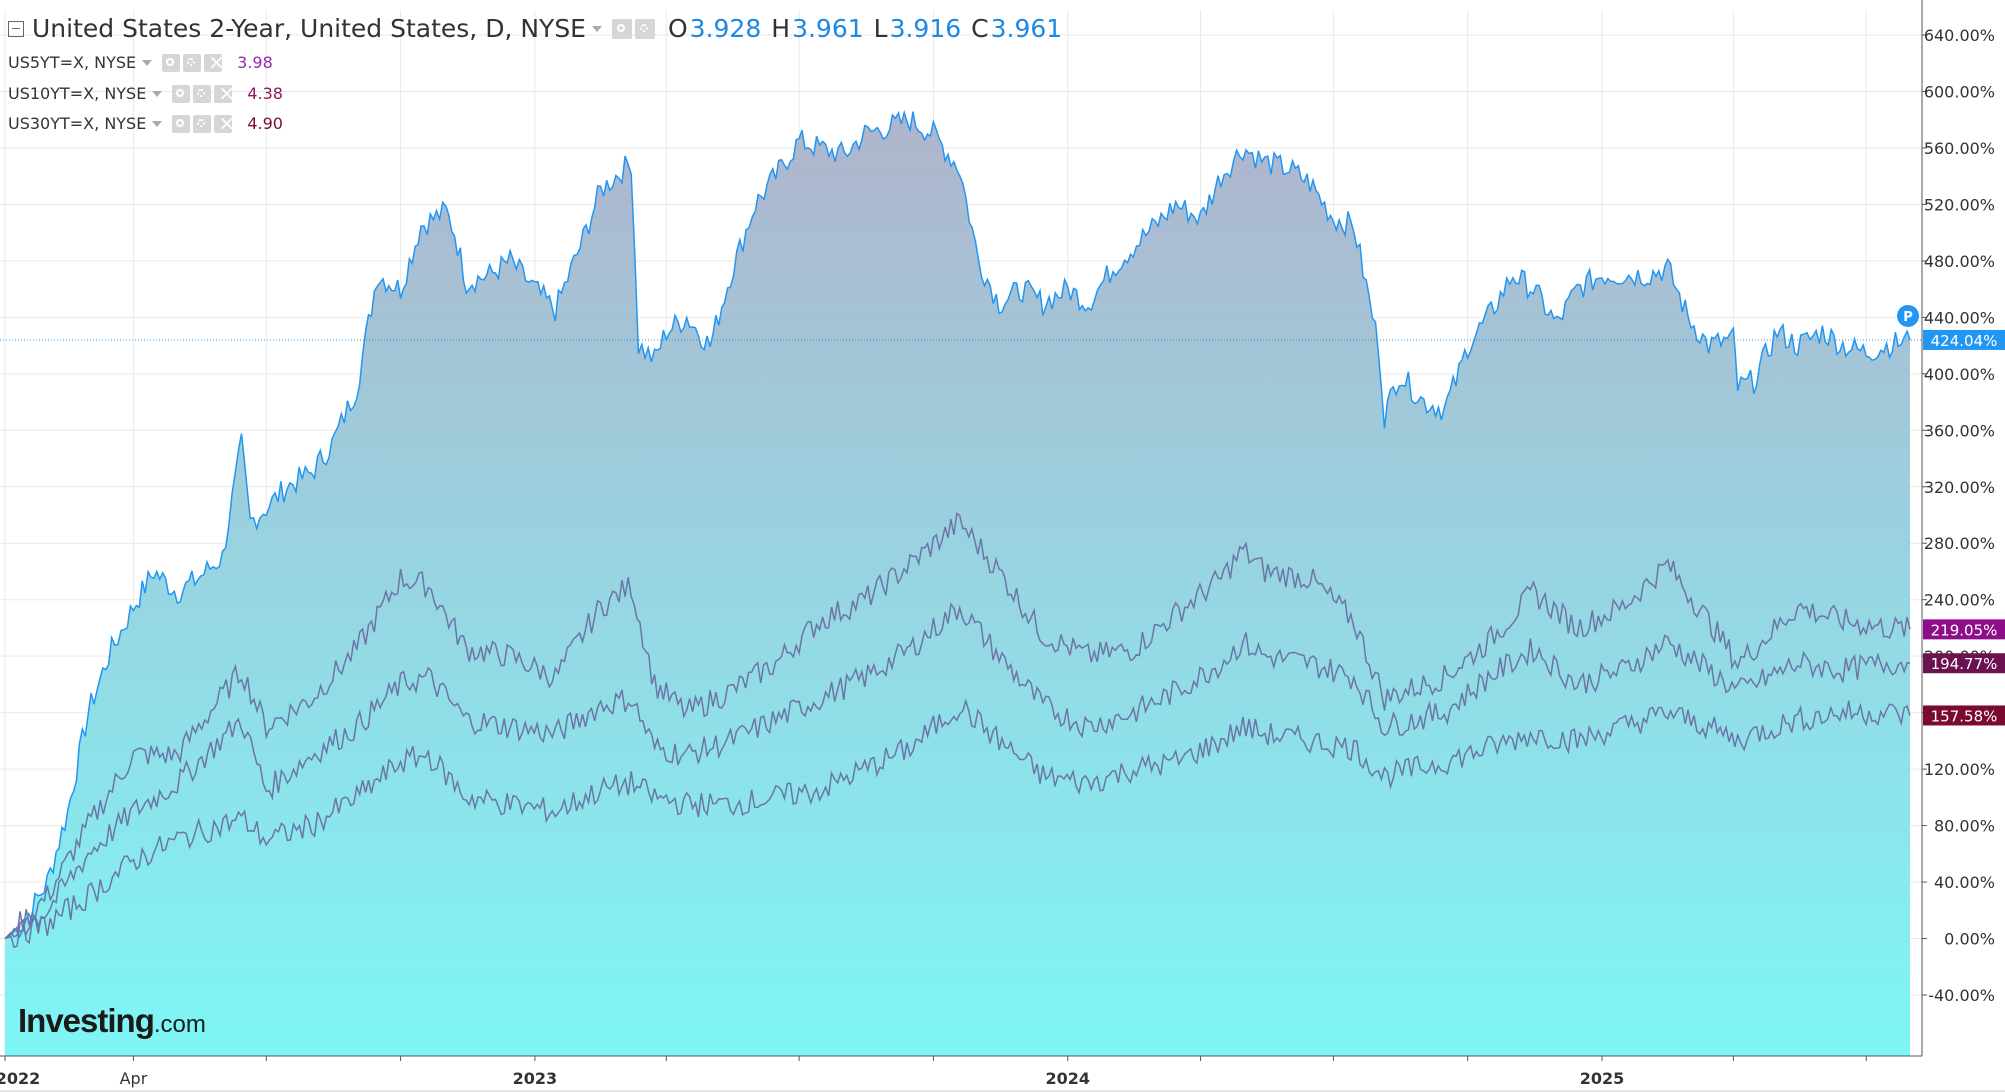 This screenshot has width=2005, height=1092. I want to click on ohlc-low-key: L, so click(880, 28).